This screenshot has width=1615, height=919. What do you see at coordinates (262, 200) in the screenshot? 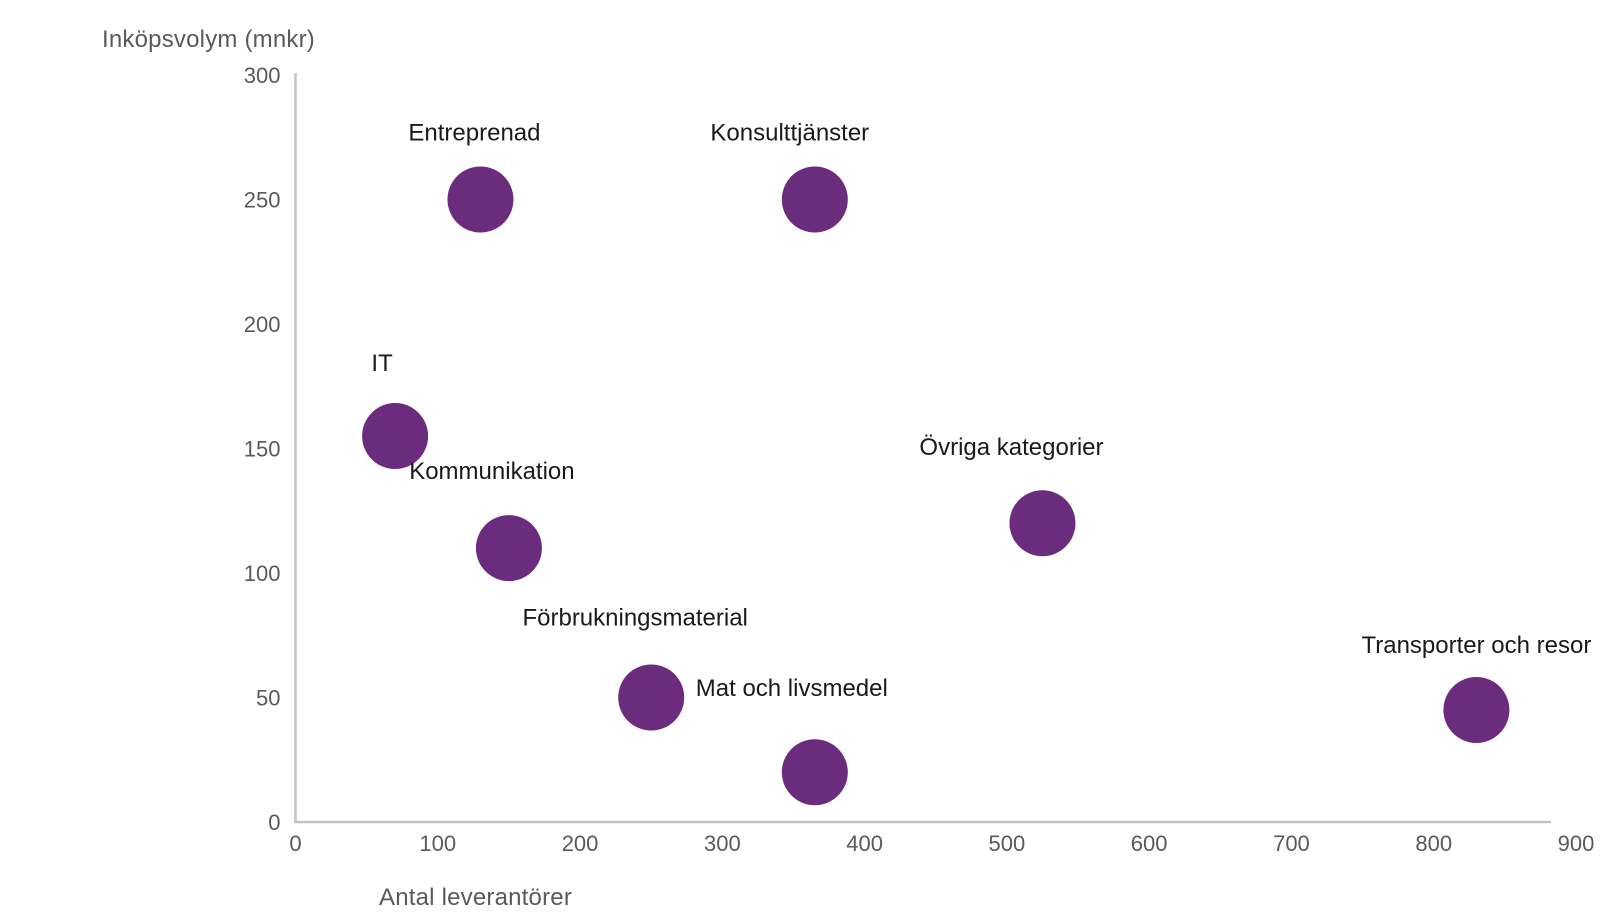
I see `y-tick-label-250: 250` at bounding box center [262, 200].